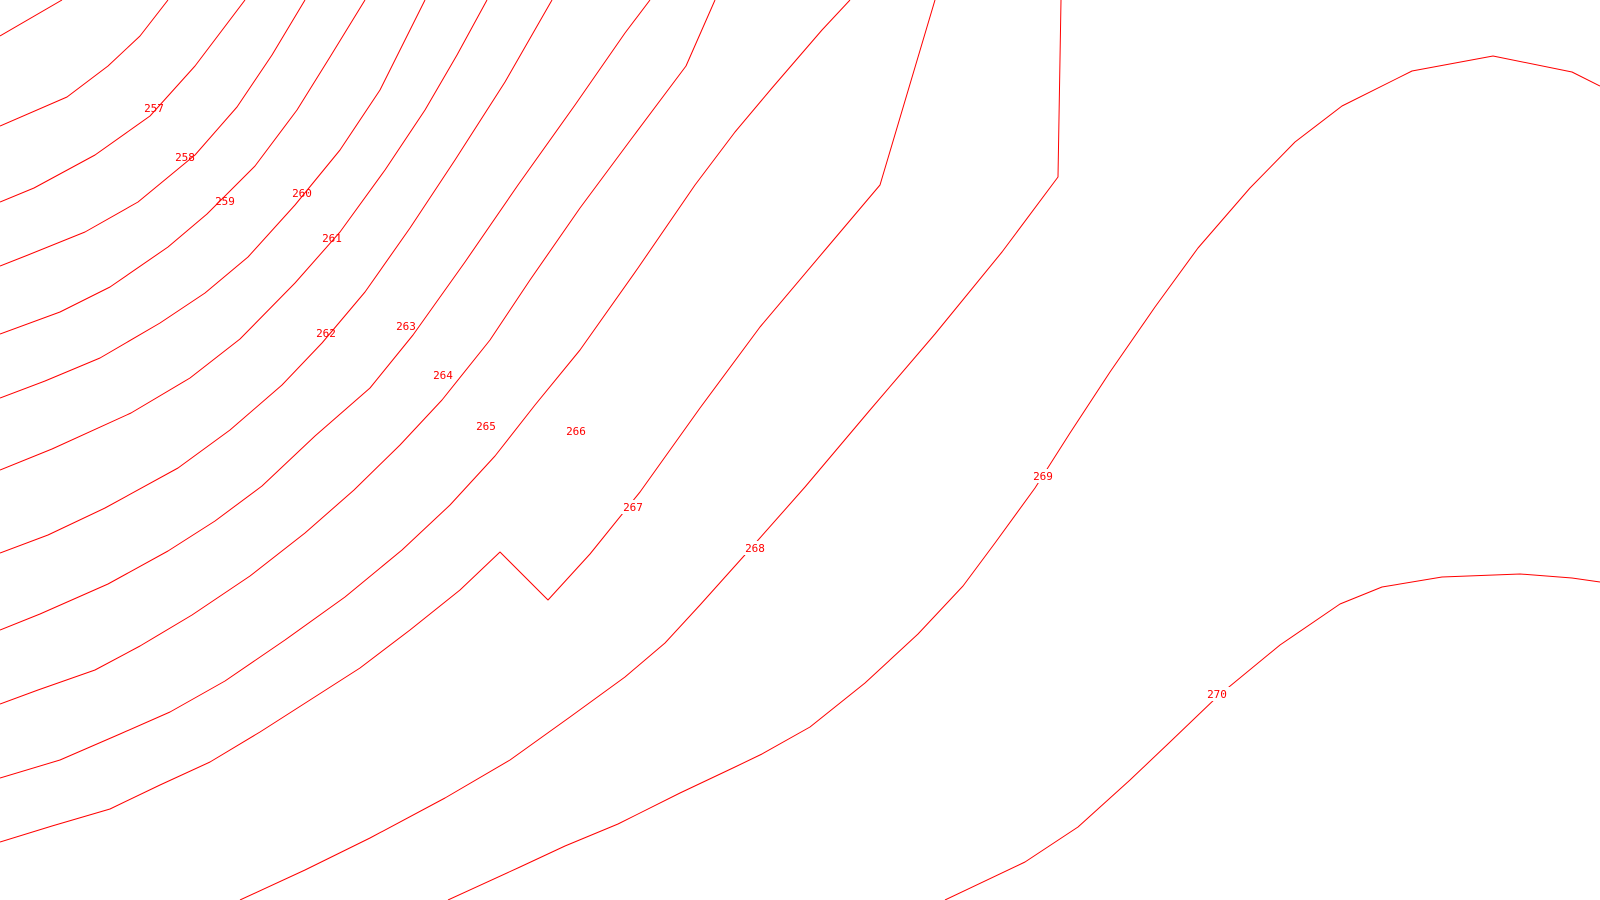 This screenshot has height=900, width=1600. I want to click on contour-258: 258, so click(123, 101).